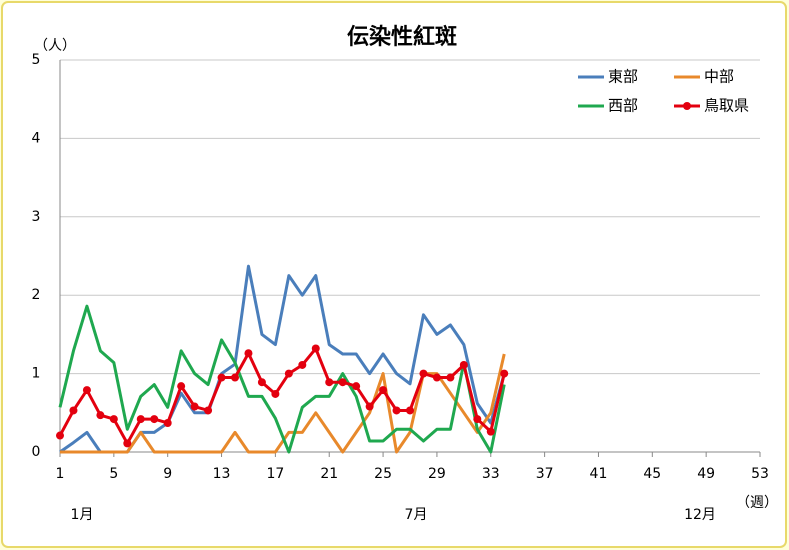  I want to click on month-label: 7月, so click(416, 515).